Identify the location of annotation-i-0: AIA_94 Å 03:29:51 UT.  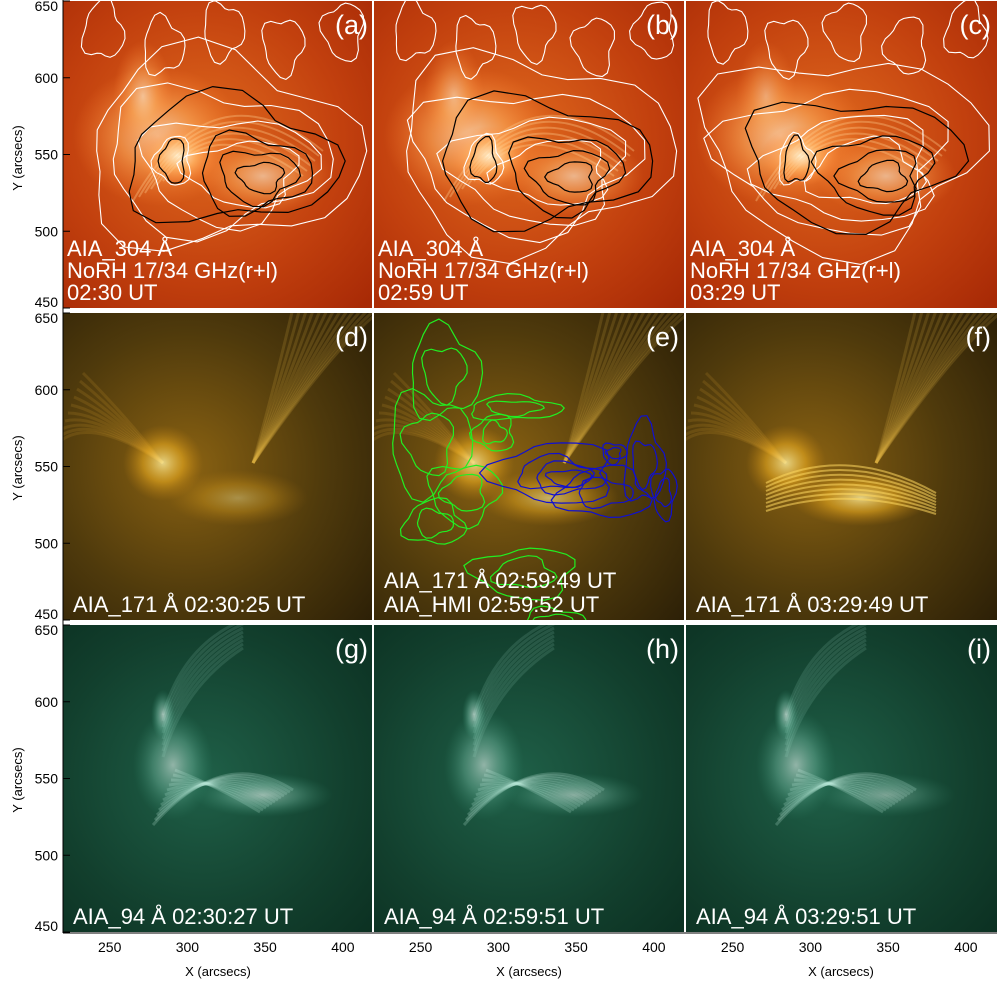
(806, 916).